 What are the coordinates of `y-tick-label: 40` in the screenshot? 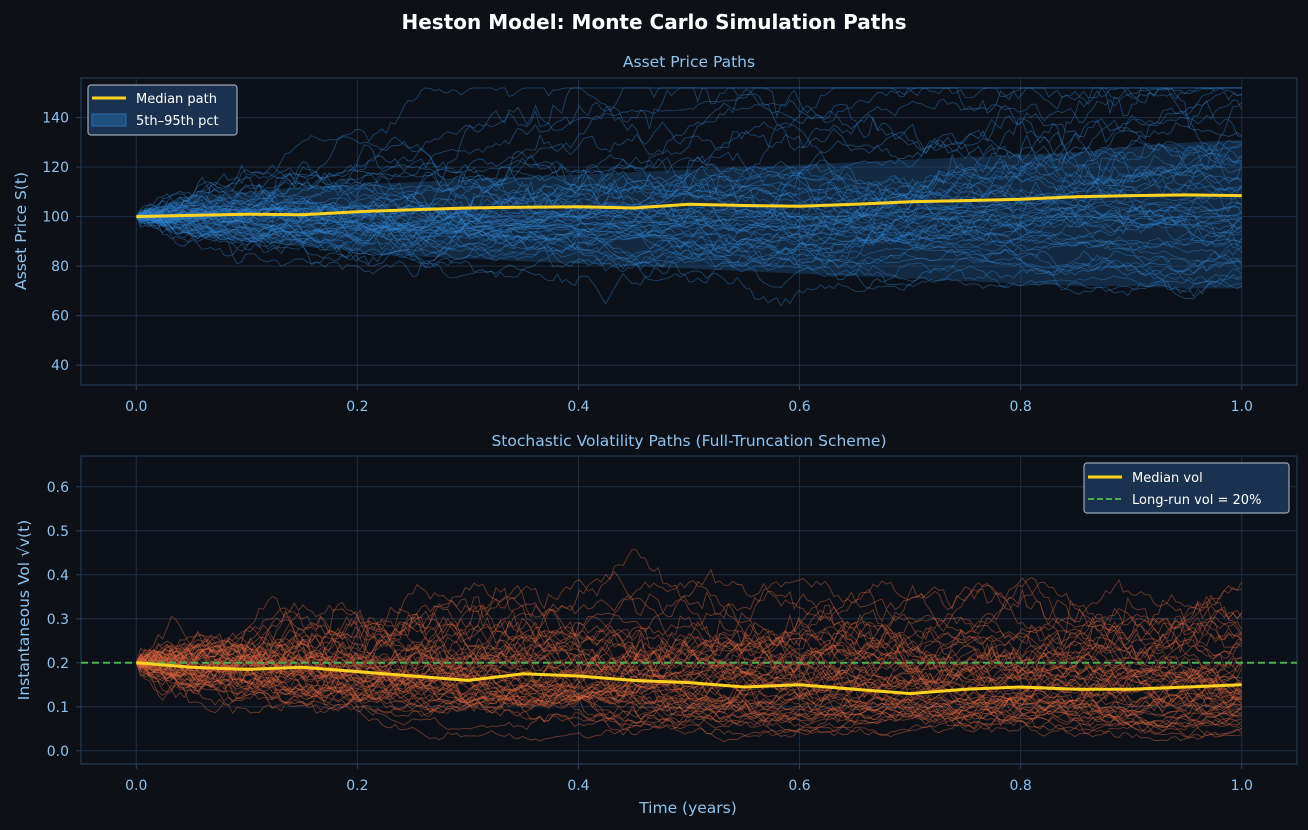 It's located at (60, 366).